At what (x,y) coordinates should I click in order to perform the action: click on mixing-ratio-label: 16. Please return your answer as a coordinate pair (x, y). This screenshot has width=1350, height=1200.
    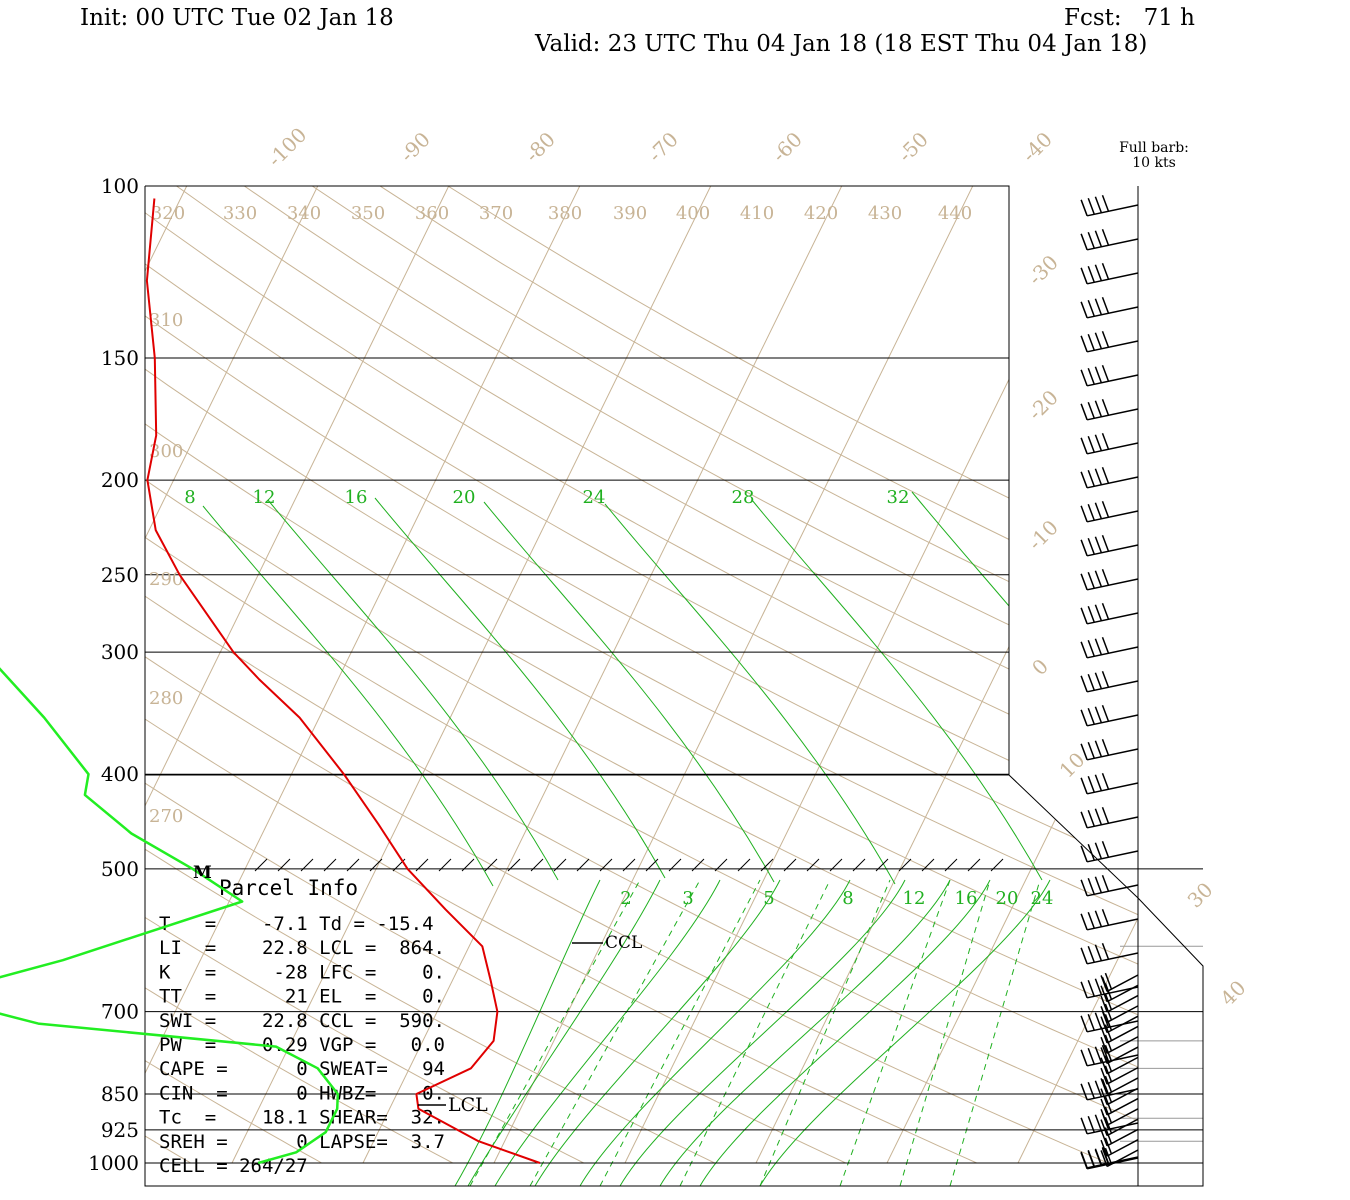
    Looking at the image, I should click on (356, 497).